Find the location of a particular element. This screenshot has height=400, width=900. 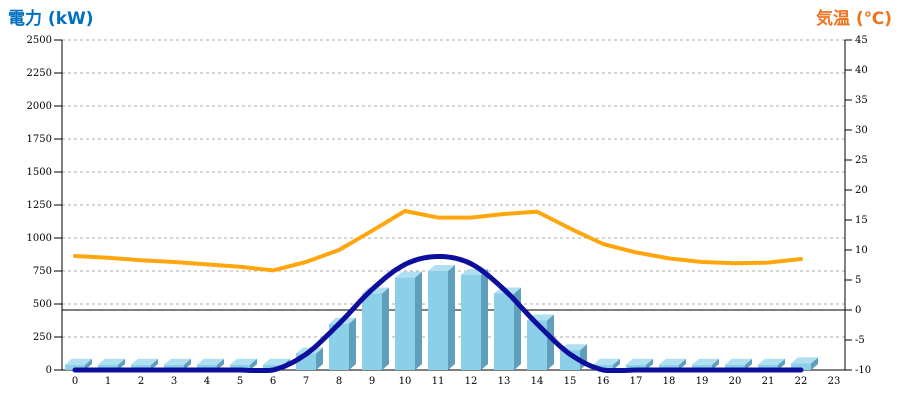

x-tick-label: 3 is located at coordinates (174, 381).